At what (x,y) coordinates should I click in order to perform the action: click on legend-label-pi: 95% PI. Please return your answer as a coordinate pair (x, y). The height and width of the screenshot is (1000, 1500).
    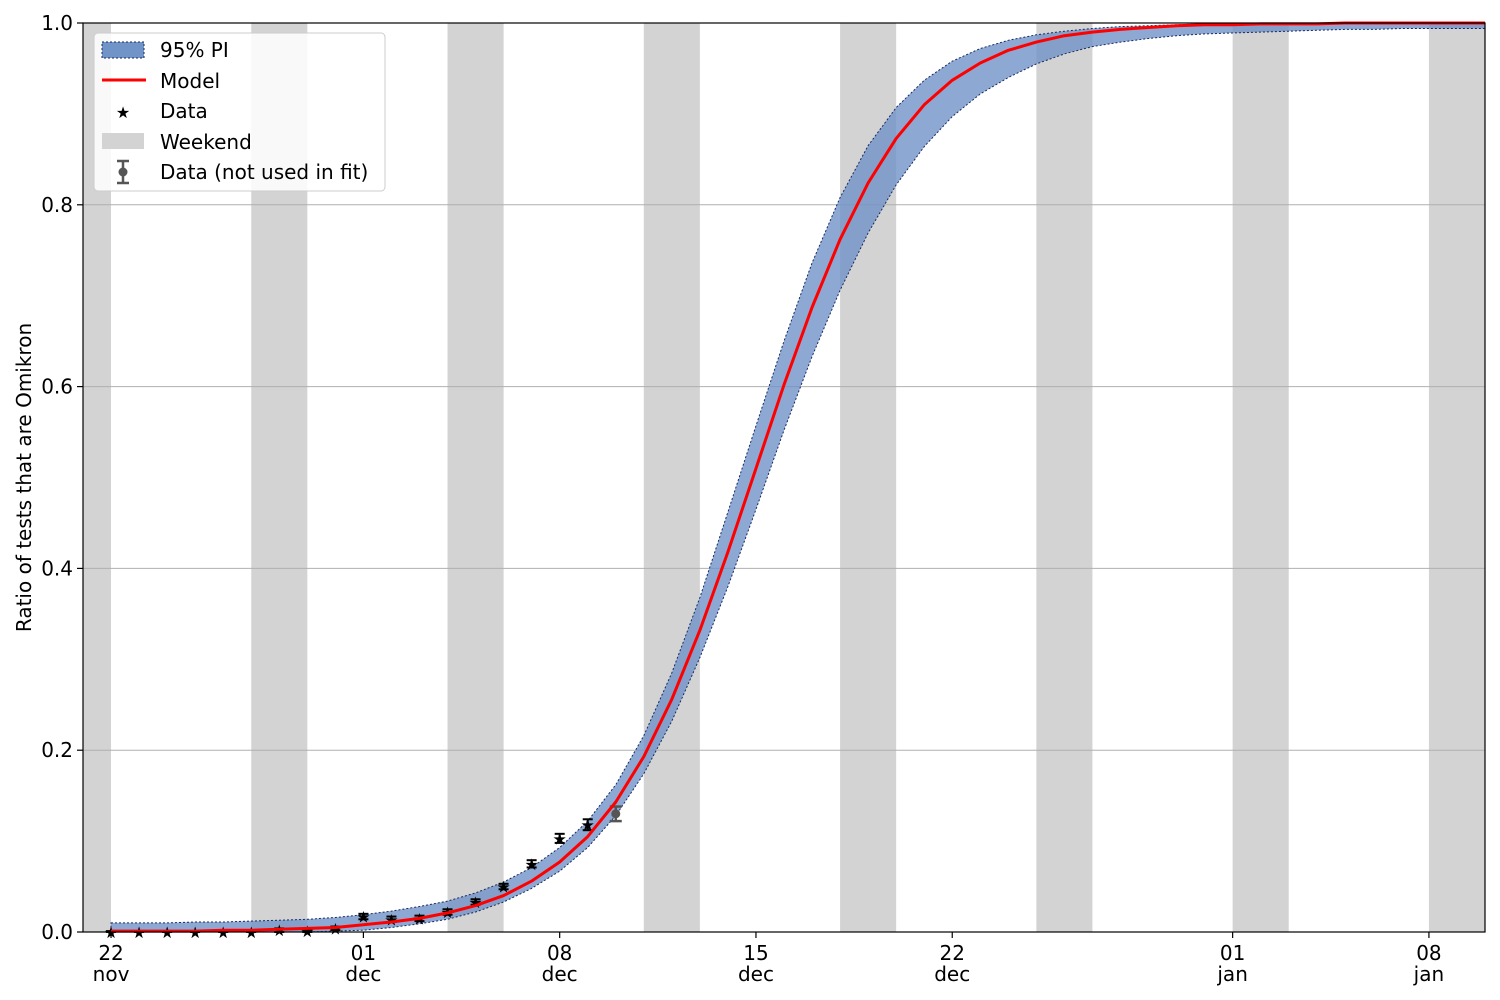
    Looking at the image, I should click on (194, 50).